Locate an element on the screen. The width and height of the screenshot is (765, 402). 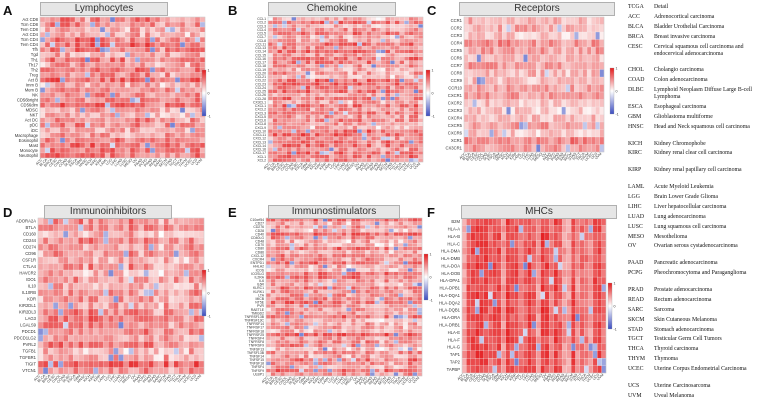
row-label: CCL19 is located at coordinates (260, 70).